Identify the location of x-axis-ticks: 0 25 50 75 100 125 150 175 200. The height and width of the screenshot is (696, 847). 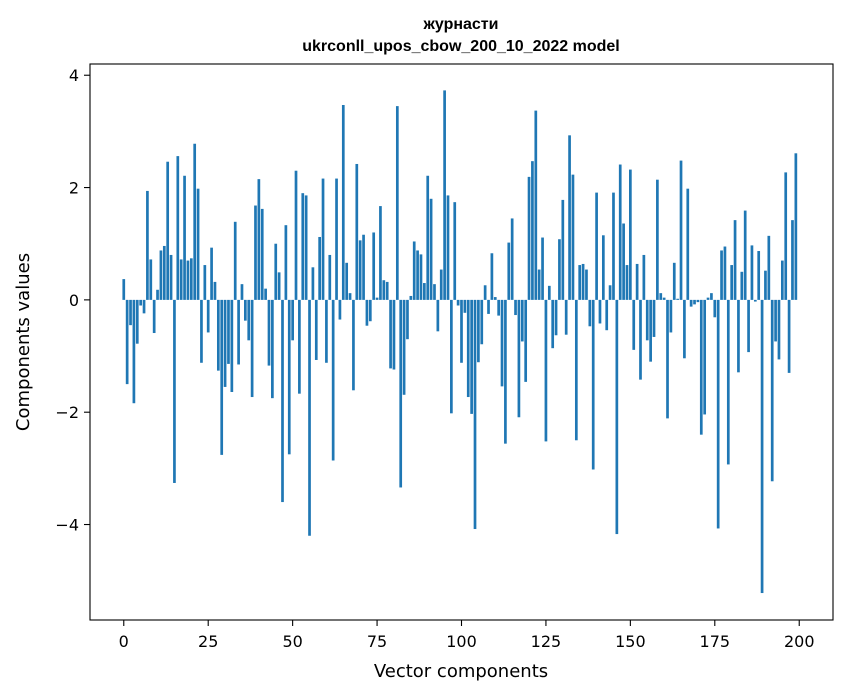
(467, 635).